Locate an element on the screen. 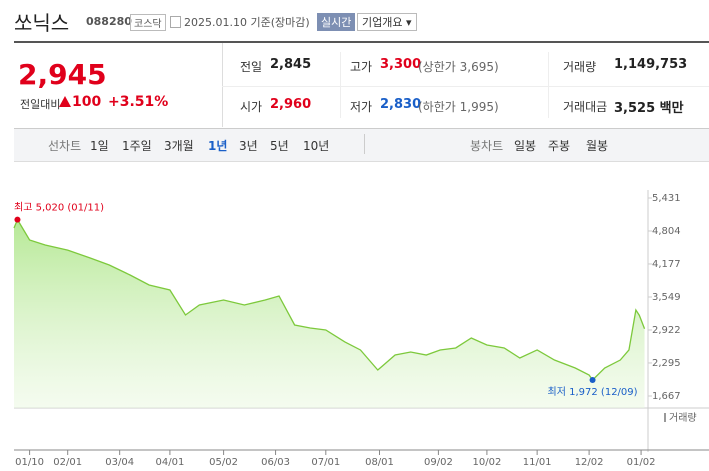 The height and width of the screenshot is (471, 709). quote-label: 고가 is located at coordinates (361, 67).